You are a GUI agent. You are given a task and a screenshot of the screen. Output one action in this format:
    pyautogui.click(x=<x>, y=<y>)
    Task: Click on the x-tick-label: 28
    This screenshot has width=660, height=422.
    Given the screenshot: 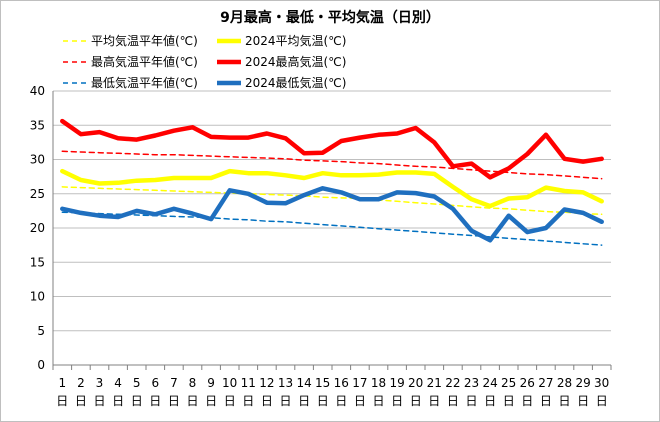 What is the action you would take?
    pyautogui.click(x=564, y=383)
    